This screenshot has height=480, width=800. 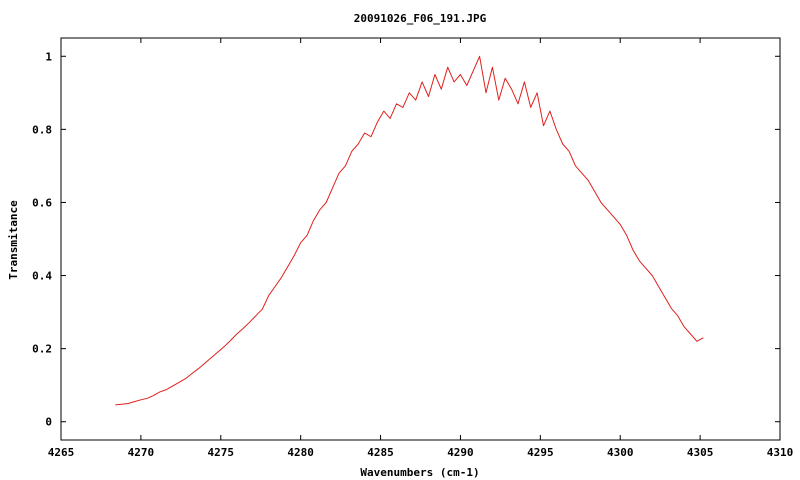 What do you see at coordinates (780, 452) in the screenshot?
I see `x-tick-label: 4310` at bounding box center [780, 452].